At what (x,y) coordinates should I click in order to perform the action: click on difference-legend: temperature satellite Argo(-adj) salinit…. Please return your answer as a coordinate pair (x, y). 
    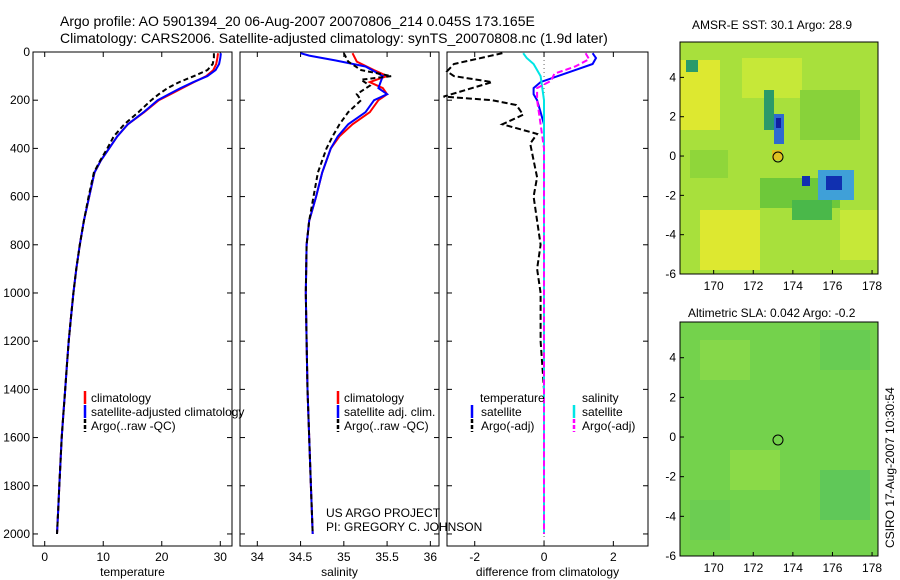
    Looking at the image, I should click on (552, 412).